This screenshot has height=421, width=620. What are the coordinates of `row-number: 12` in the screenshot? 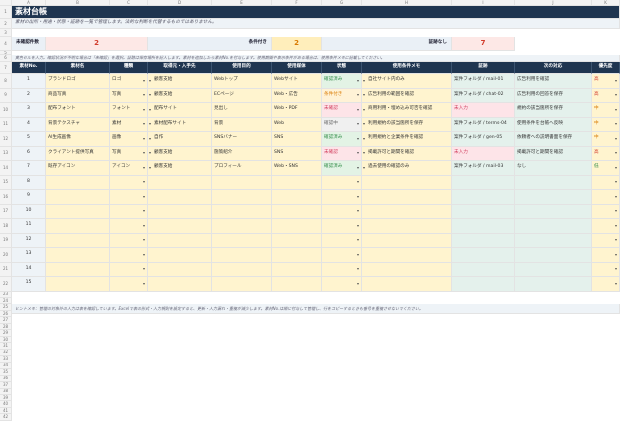 It's located at (6, 139).